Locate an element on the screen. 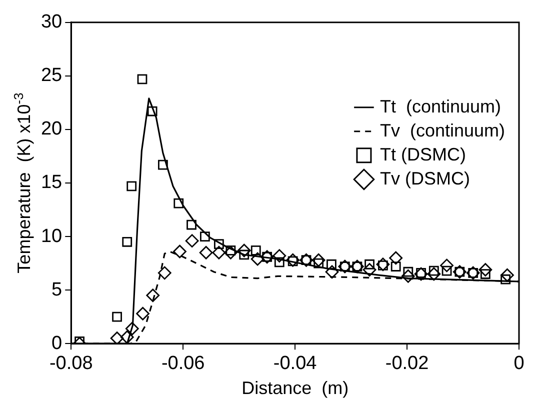 This screenshot has height=408, width=541. legend-label: Tv (continuum) is located at coordinates (443, 130).